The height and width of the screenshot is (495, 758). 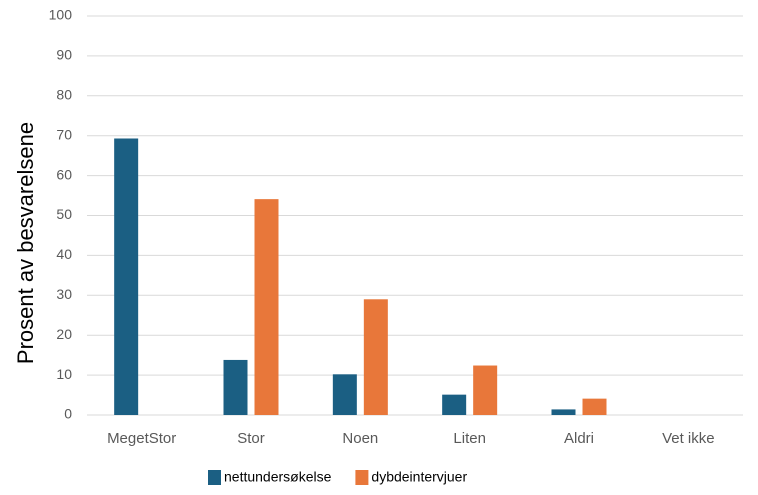 What do you see at coordinates (64, 214) in the screenshot?
I see `y-tick-label: 50` at bounding box center [64, 214].